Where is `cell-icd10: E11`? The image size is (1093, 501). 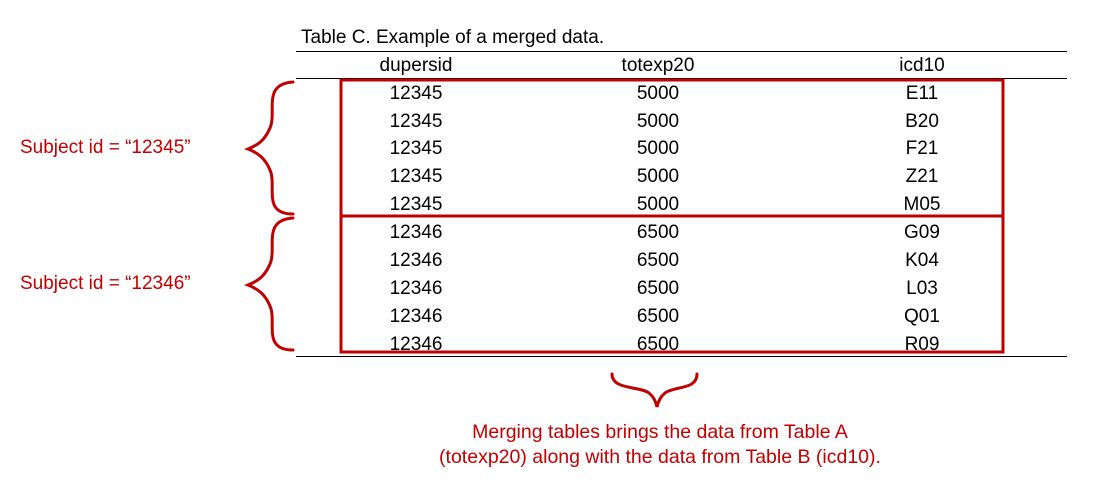
cell-icd10: E11 is located at coordinates (922, 93).